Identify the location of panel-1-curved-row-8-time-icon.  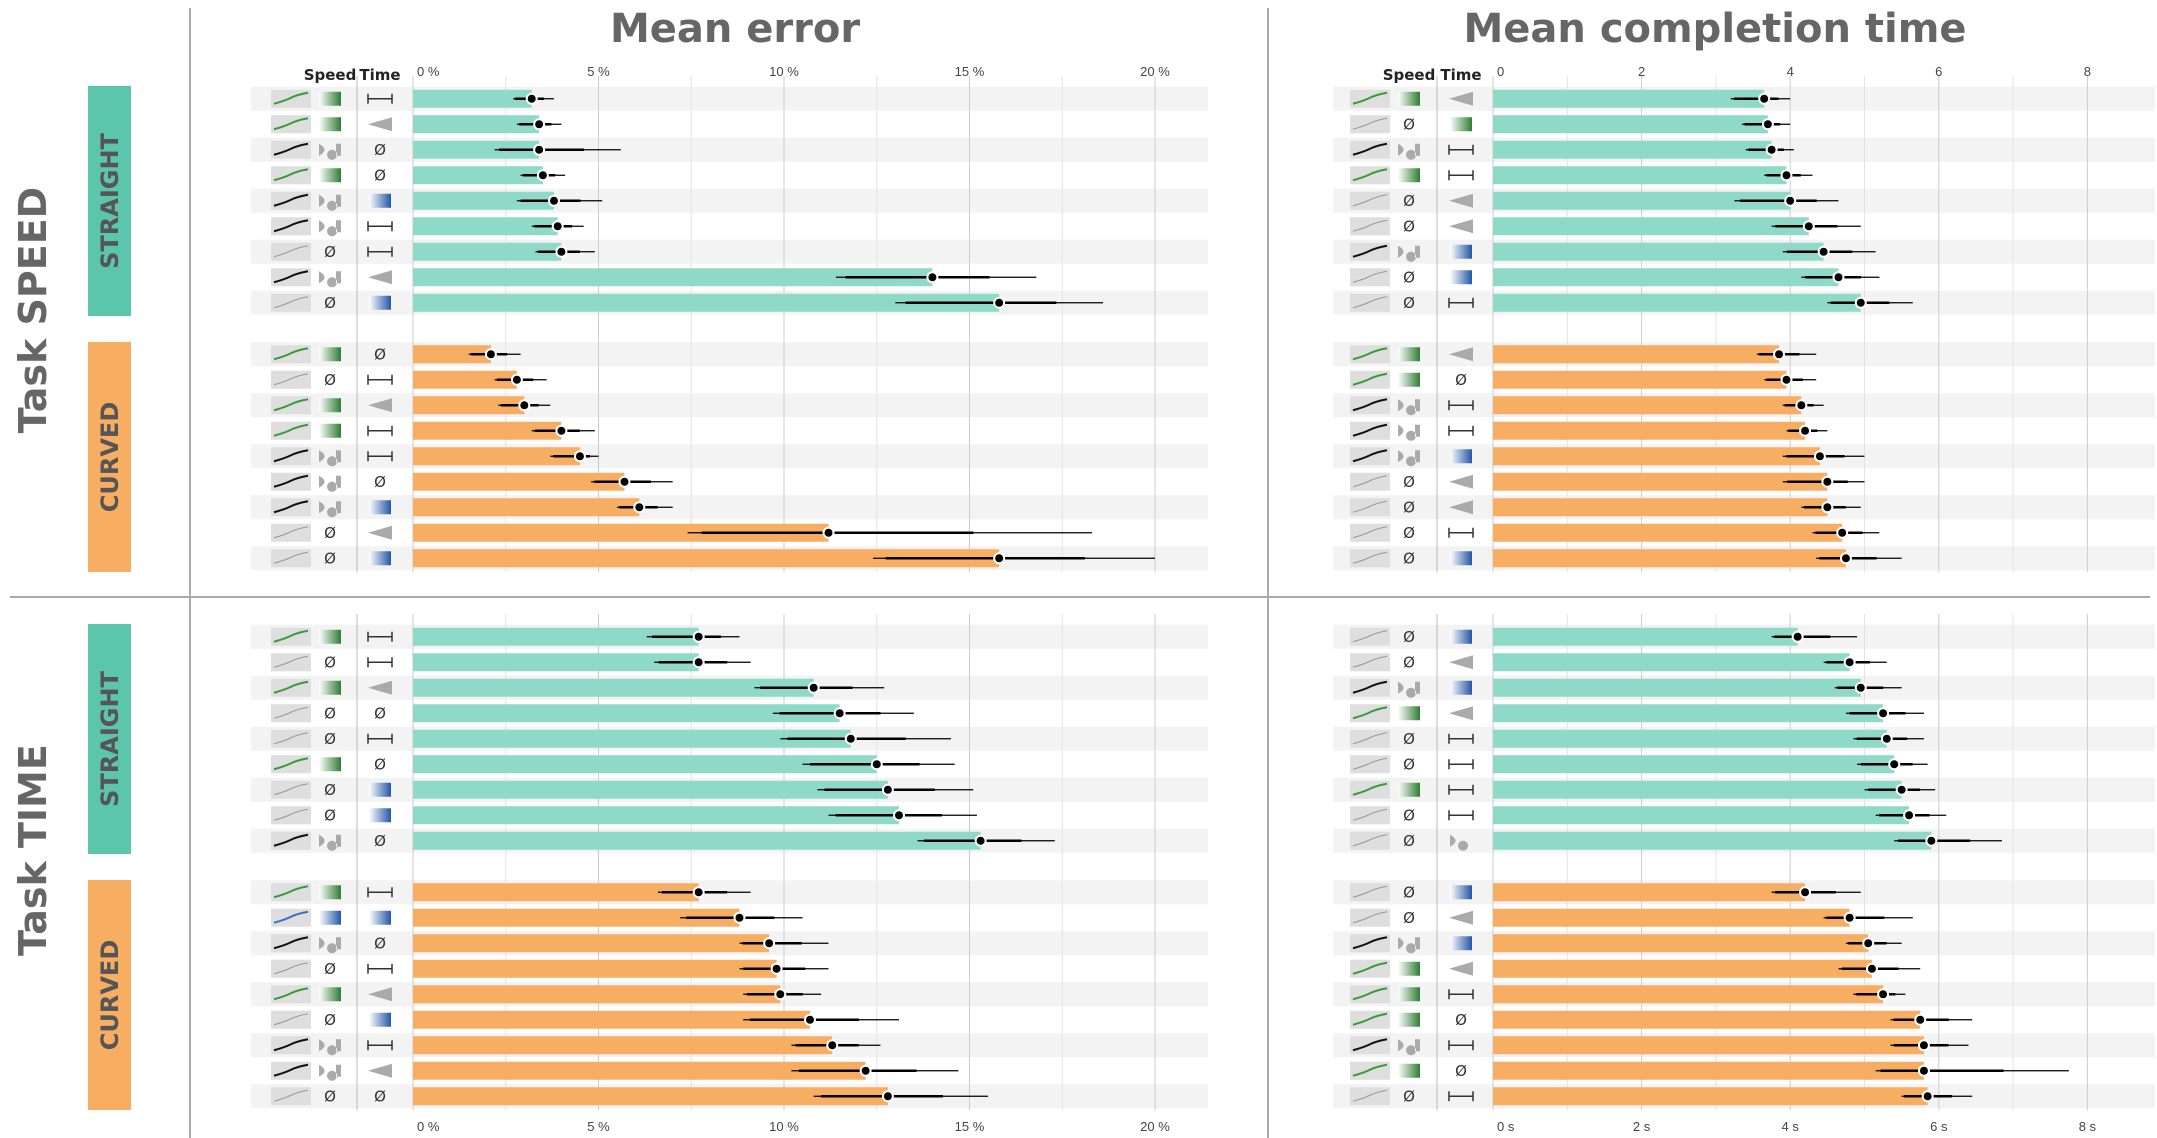
(1461, 558).